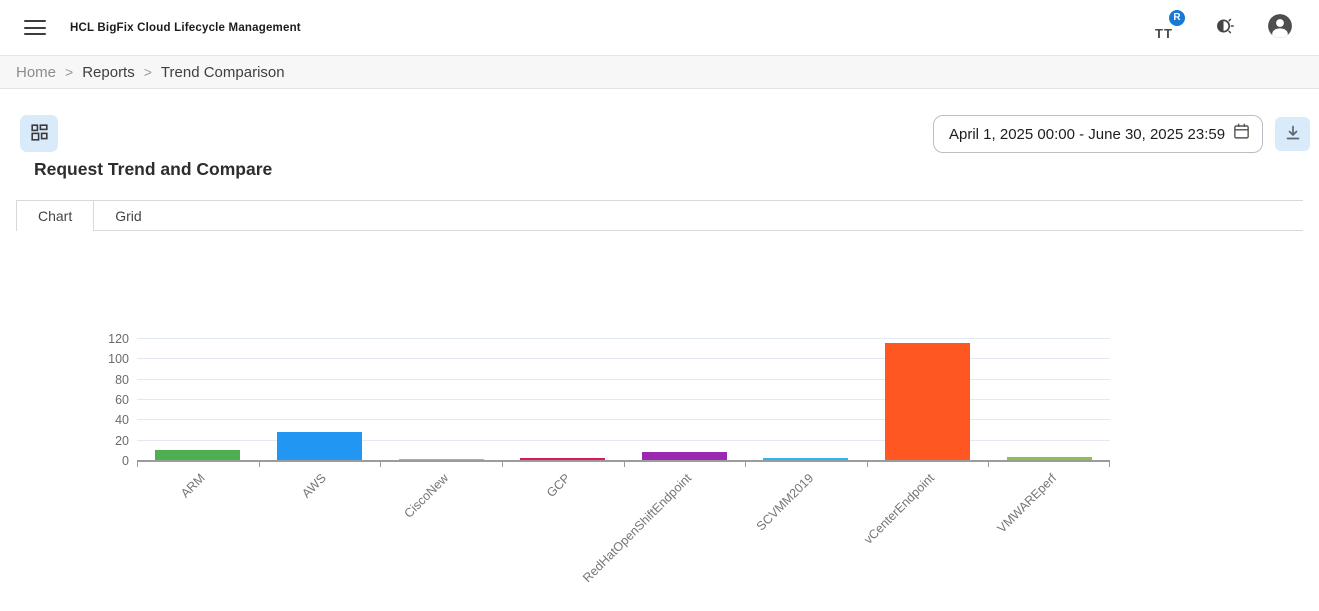  I want to click on y-axis-label: 120, so click(118, 339).